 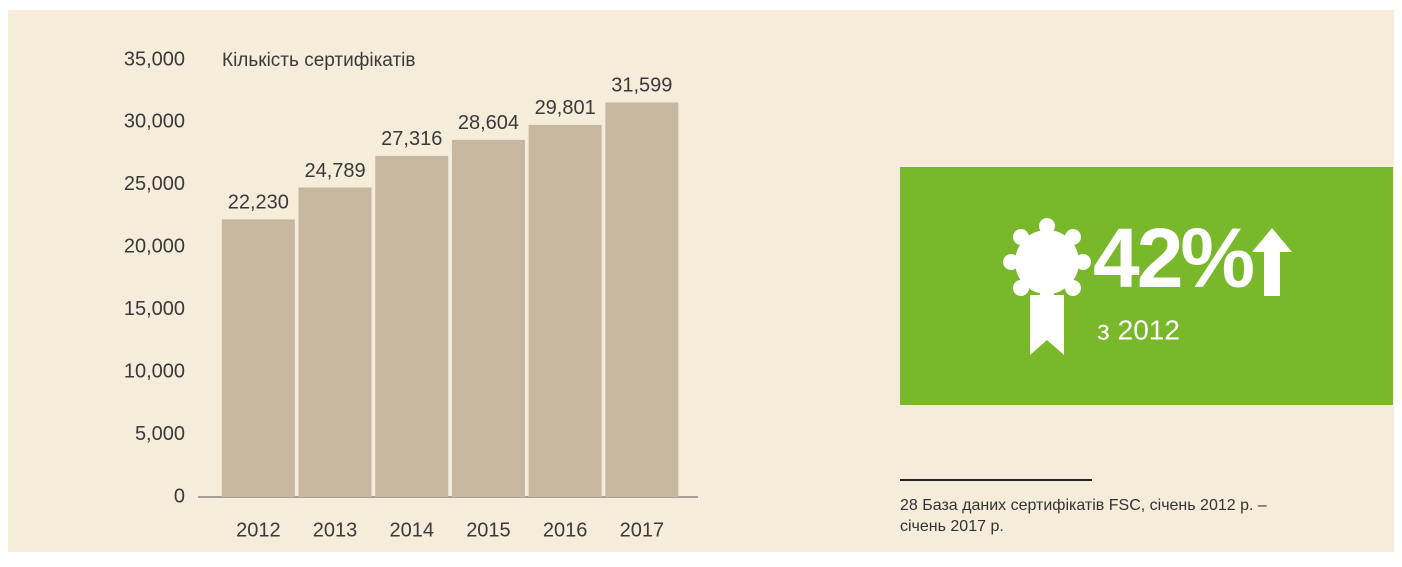 I want to click on y-tick-label: 10,000, so click(x=154, y=371).